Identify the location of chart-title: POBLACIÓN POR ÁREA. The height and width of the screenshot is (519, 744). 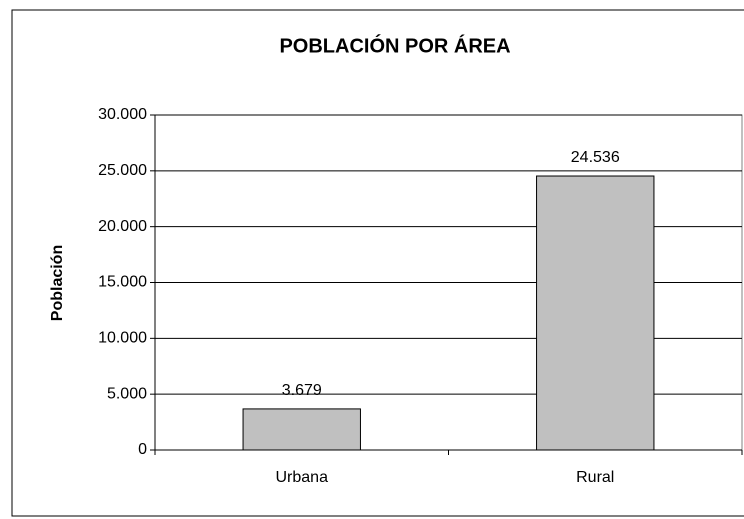
(394, 45).